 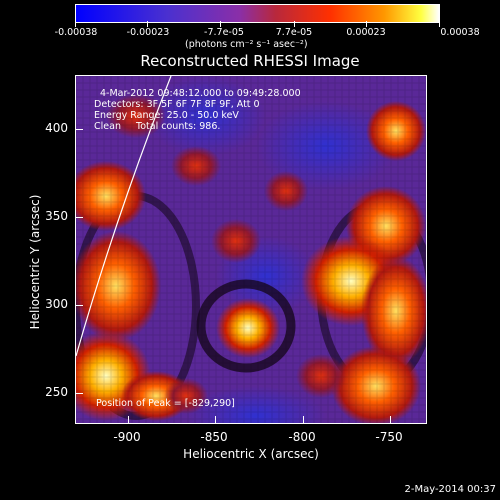 What do you see at coordinates (251, 454) in the screenshot?
I see `x-axis-title: Heliocentric X (arcsec)` at bounding box center [251, 454].